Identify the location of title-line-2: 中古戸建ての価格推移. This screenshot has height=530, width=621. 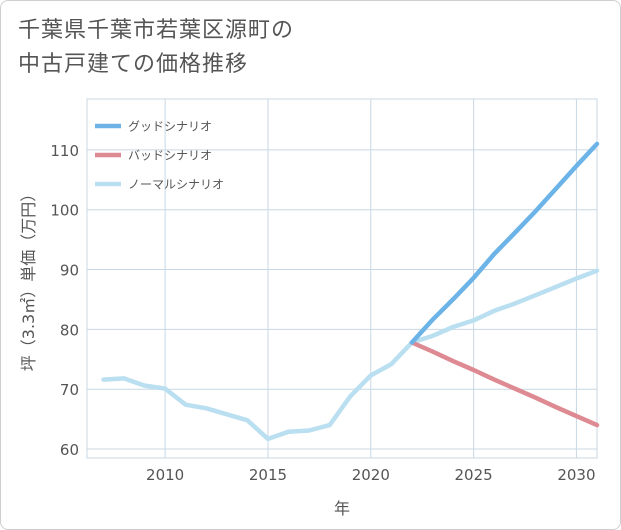
(133, 64).